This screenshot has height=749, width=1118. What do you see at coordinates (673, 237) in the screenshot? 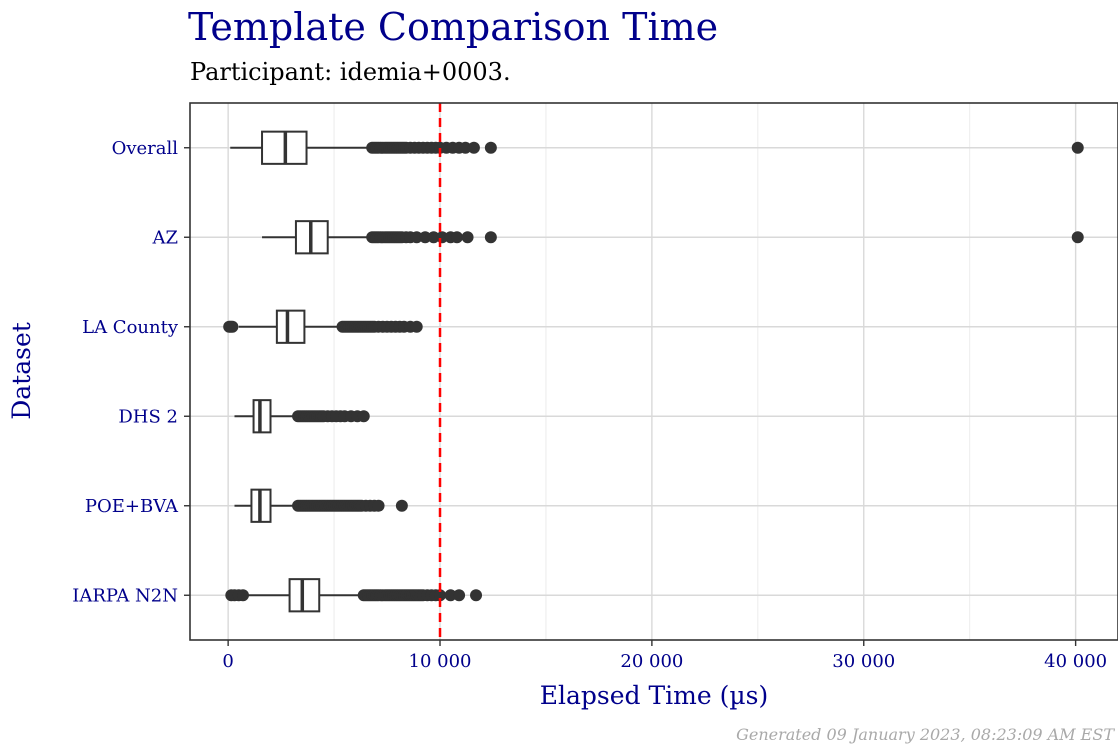
I see `box-az` at bounding box center [673, 237].